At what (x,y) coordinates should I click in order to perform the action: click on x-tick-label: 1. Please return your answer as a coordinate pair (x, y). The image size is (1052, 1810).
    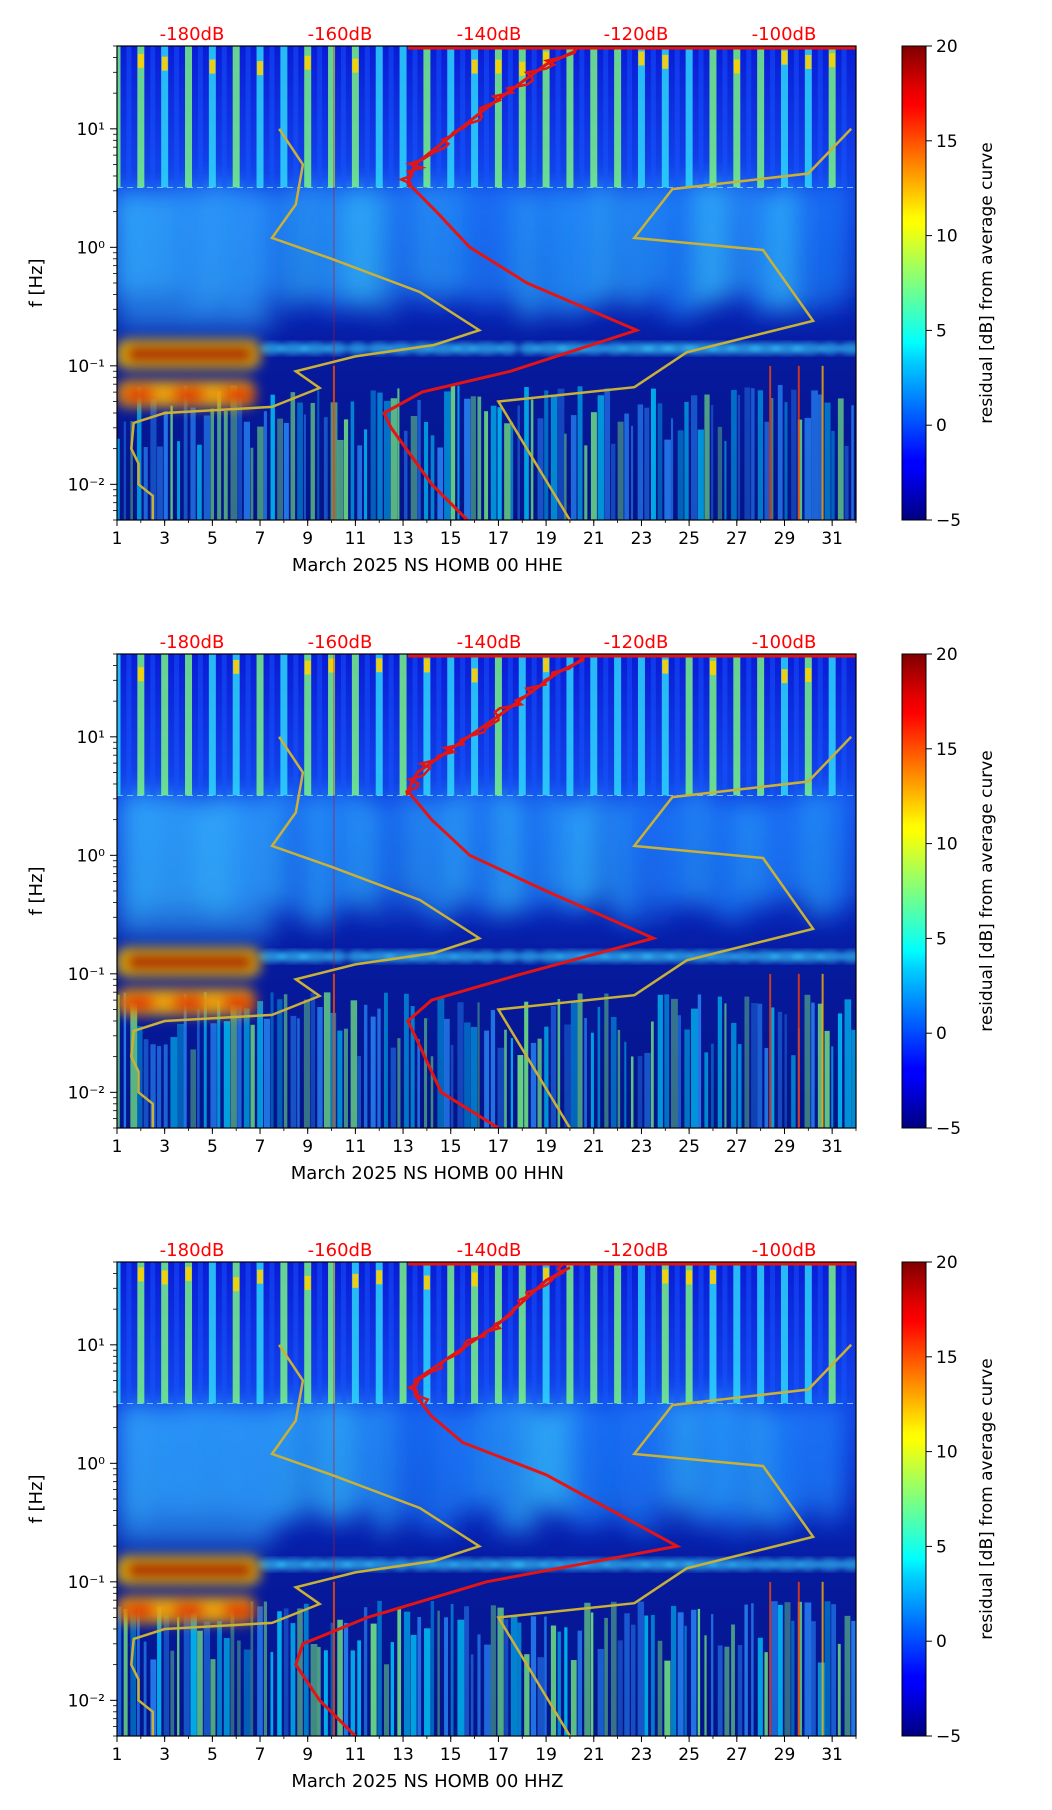
    Looking at the image, I should click on (117, 1755).